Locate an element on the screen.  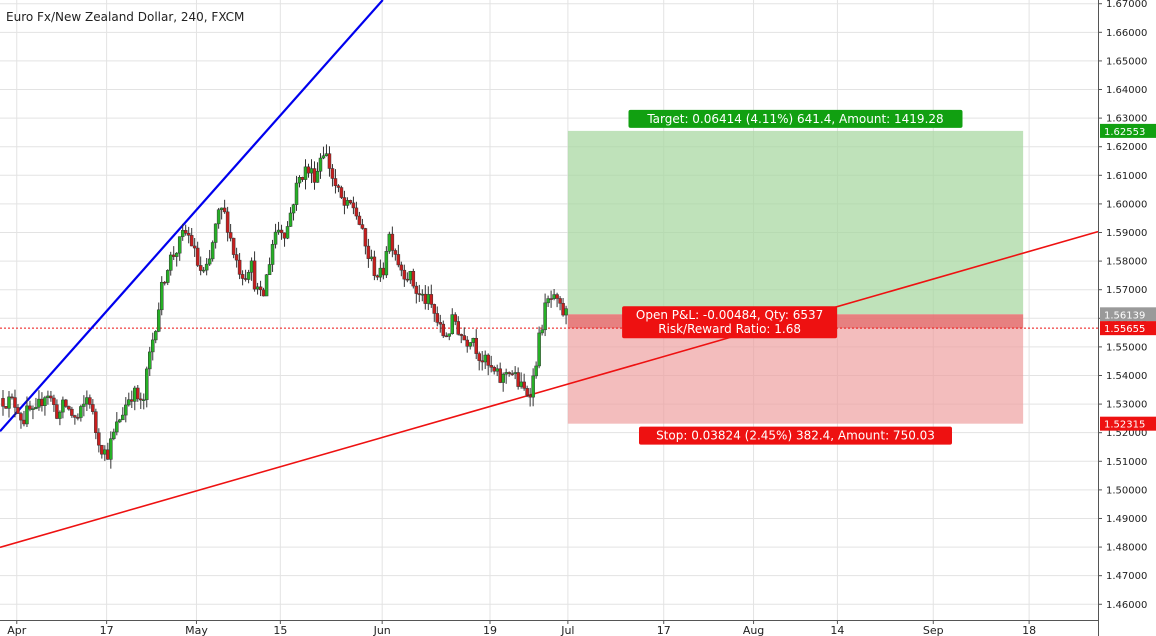
axis-price-label: 1.56139 is located at coordinates (1124, 315).